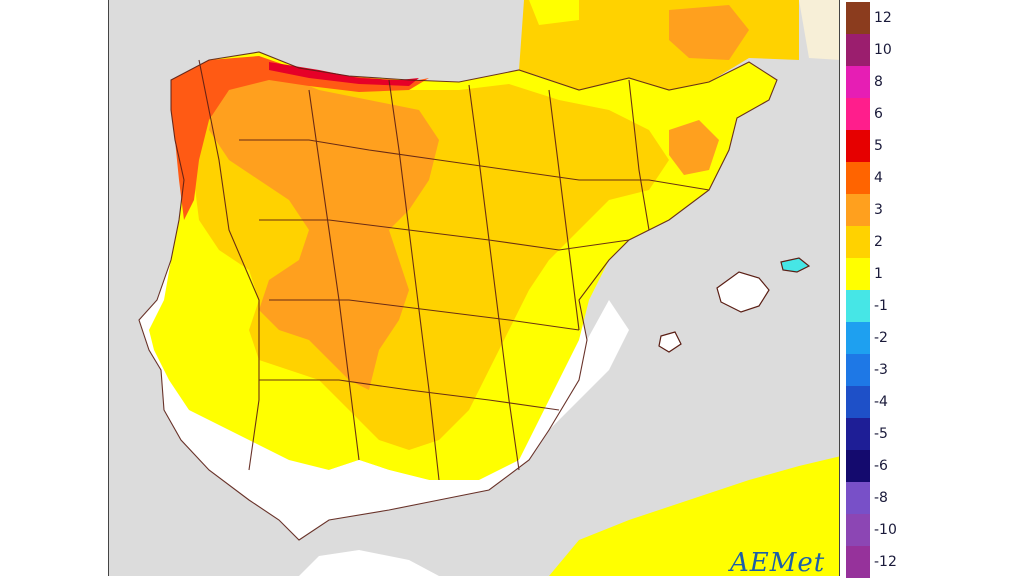 The width and height of the screenshot is (1024, 578). What do you see at coordinates (819, 30) in the screenshot?
I see `france-east-white` at bounding box center [819, 30].